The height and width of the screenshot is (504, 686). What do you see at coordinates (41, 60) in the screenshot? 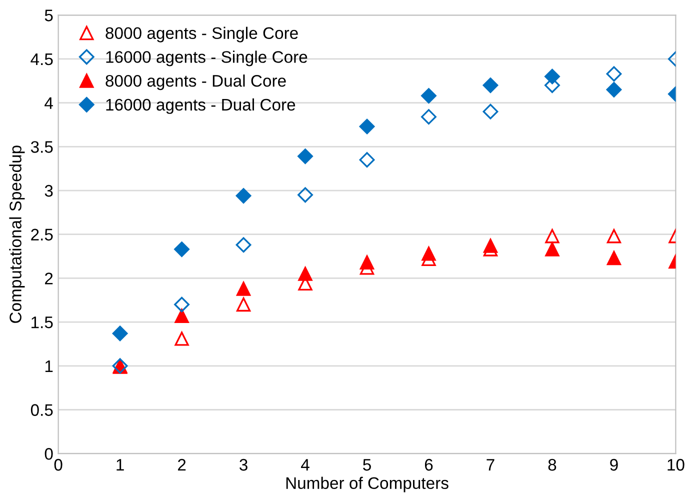
I see `y-tick-label: 4.5` at bounding box center [41, 60].